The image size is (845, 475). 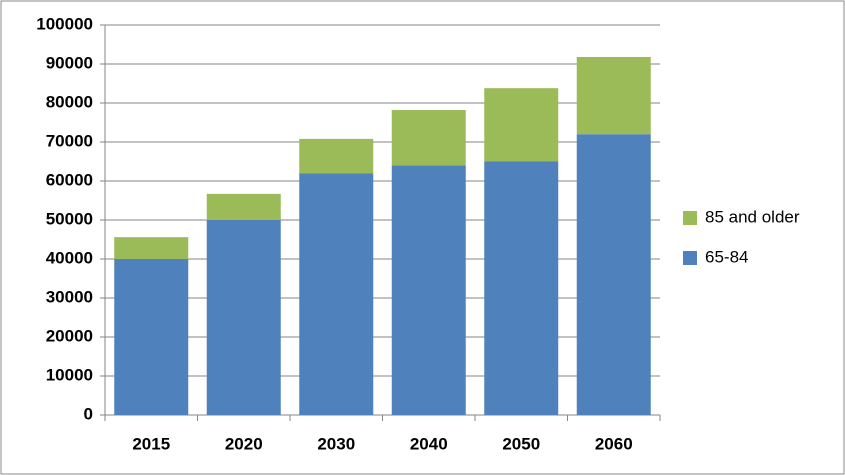 I want to click on y-tick-label: 30000, so click(x=69, y=296).